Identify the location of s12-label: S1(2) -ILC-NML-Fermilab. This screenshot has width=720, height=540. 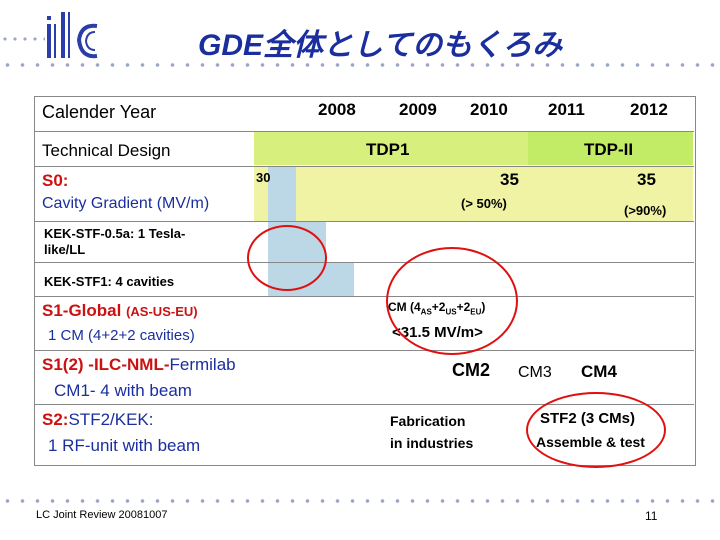
(139, 365).